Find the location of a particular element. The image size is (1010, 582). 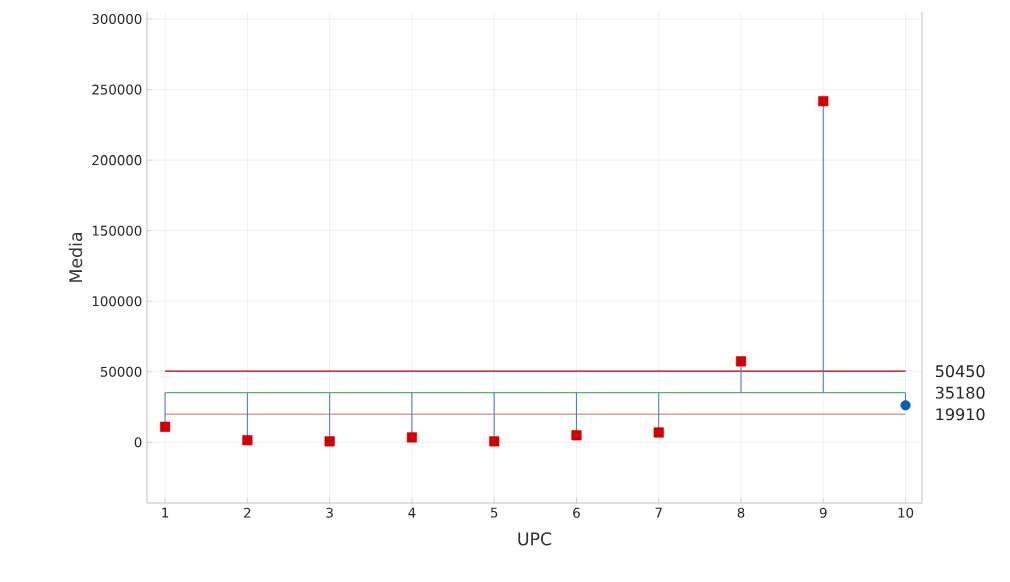

ref-line-label: 19910 is located at coordinates (960, 414).